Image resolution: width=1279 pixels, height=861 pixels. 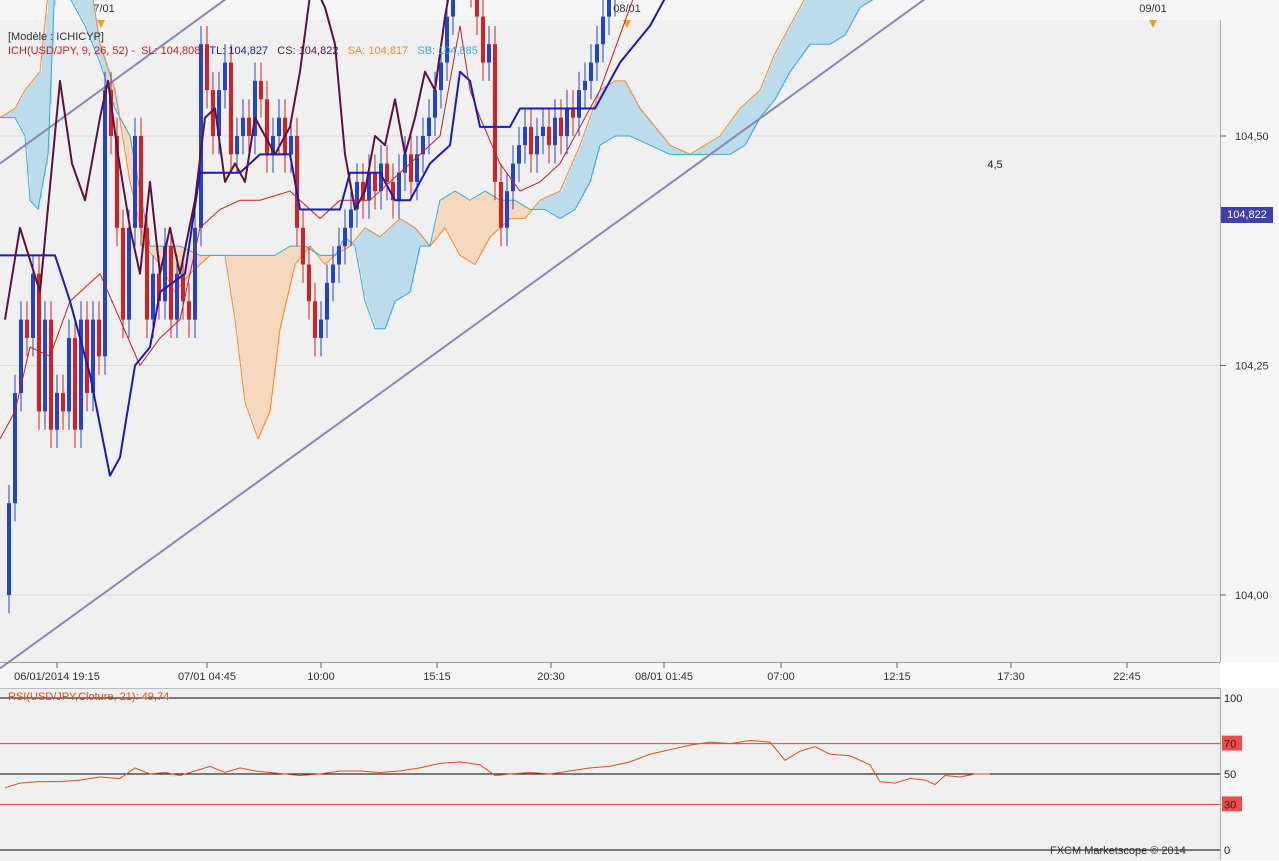 What do you see at coordinates (497, 764) in the screenshot?
I see `rsi-line` at bounding box center [497, 764].